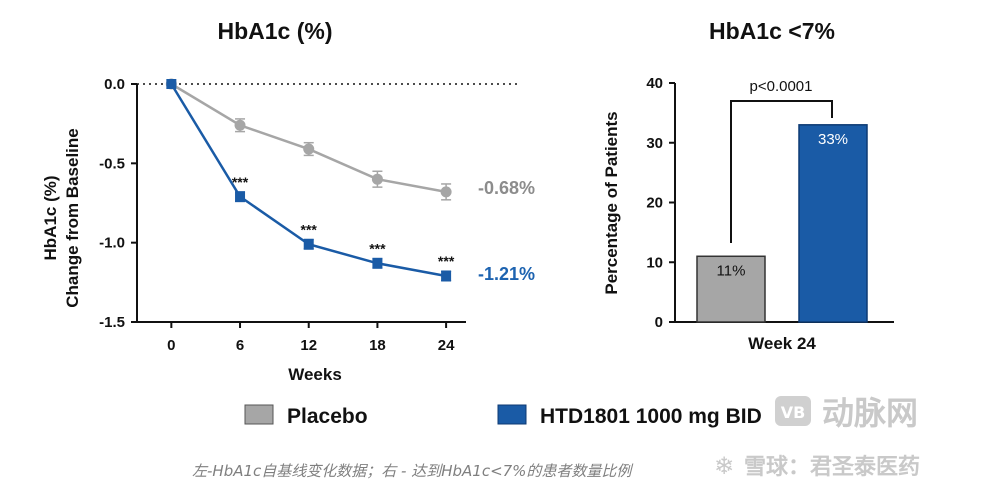  What do you see at coordinates (731, 270) in the screenshot?
I see `bar-value-label-placebo: 11%` at bounding box center [731, 270].